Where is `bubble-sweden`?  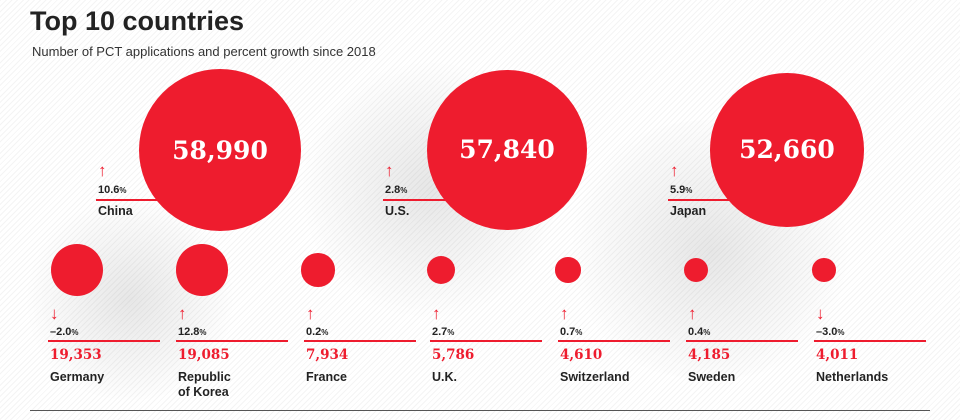
bubble-sweden is located at coordinates (696, 270).